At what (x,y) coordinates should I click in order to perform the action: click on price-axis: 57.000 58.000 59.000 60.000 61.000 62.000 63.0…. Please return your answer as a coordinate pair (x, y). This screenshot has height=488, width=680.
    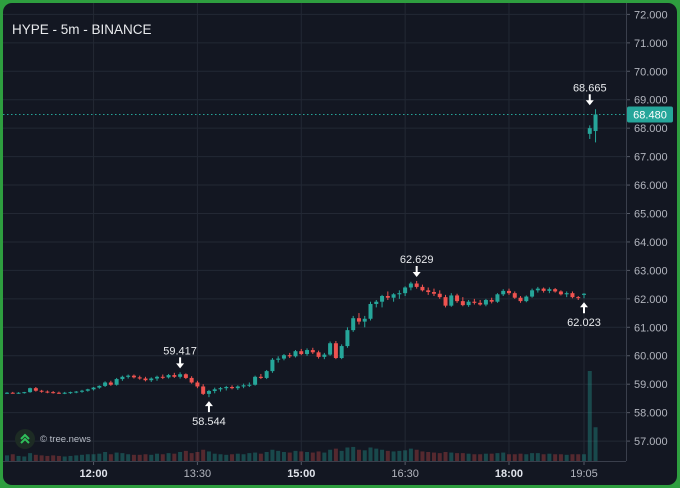
    Looking at the image, I should click on (649, 232).